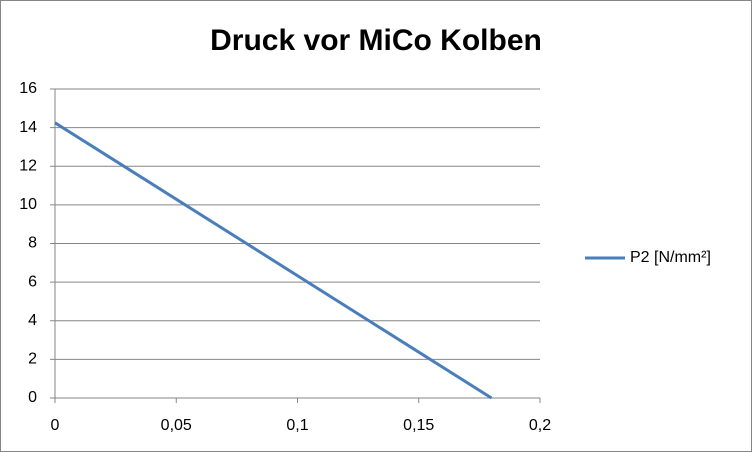 The width and height of the screenshot is (752, 452). Describe the element at coordinates (28, 127) in the screenshot. I see `y-tick-label: 14` at that location.